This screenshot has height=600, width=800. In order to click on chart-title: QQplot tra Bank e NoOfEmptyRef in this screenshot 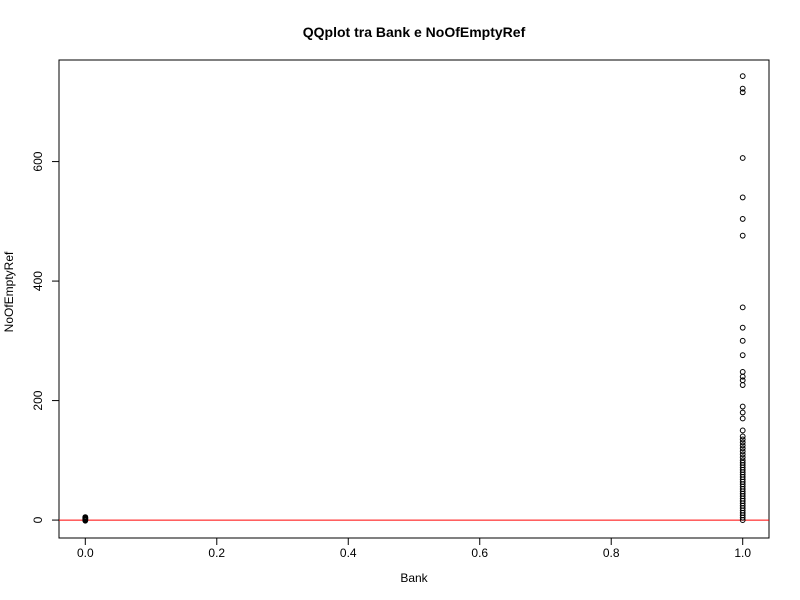, I will do `click(414, 32)`.